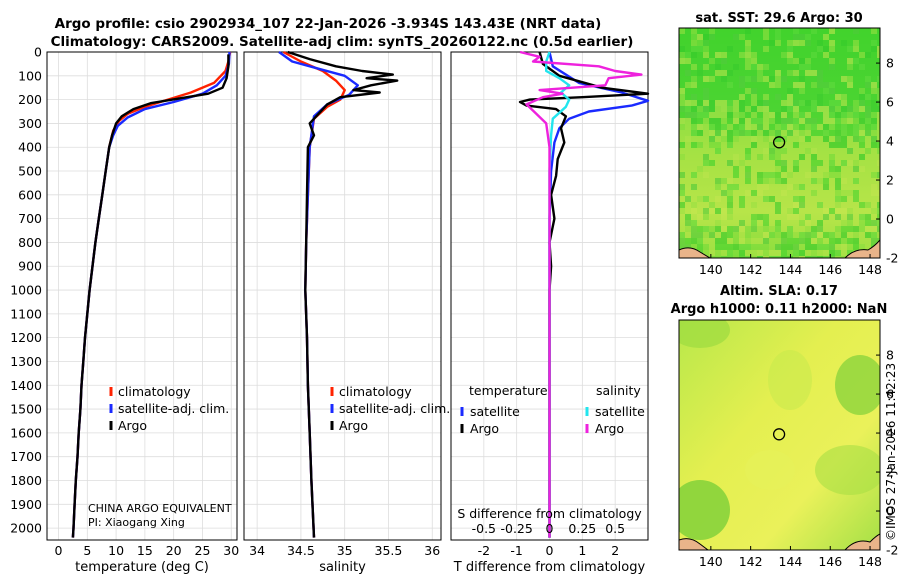 This screenshot has width=900, height=580. What do you see at coordinates (26, 313) in the screenshot?
I see `y-tick-label: 1100` at bounding box center [26, 313].